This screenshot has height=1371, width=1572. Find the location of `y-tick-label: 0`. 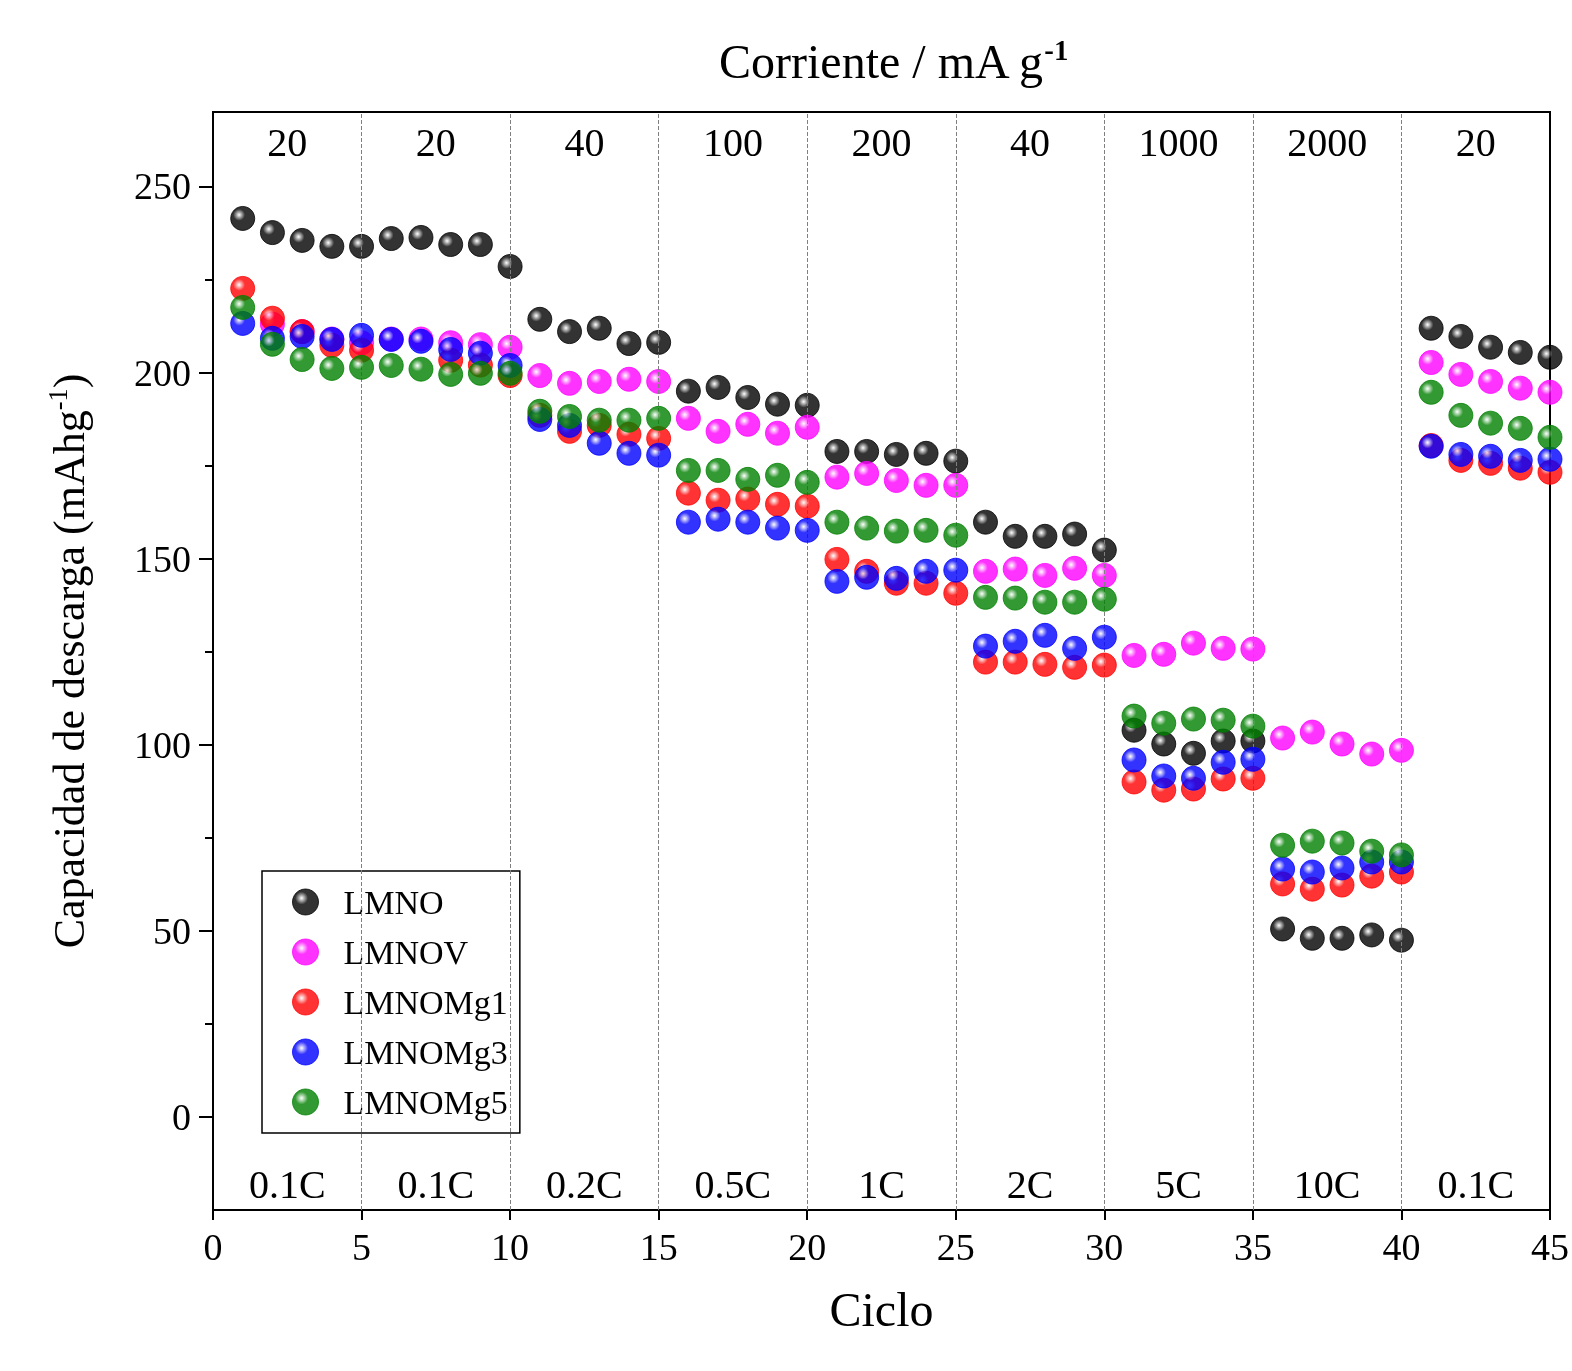

y-tick-label: 0 is located at coordinates (181, 1116).